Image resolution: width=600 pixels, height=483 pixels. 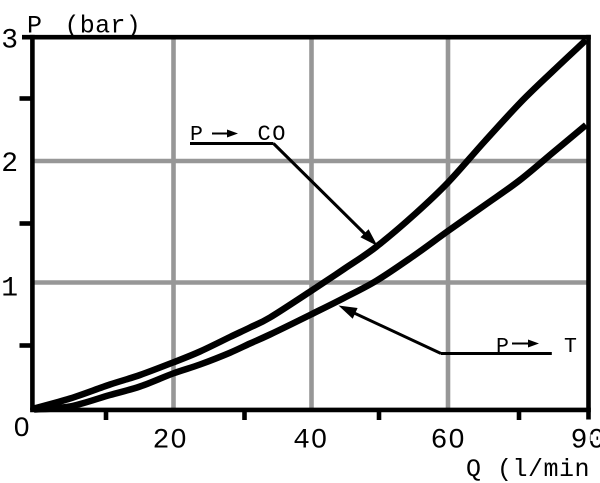 What do you see at coordinates (21, 429) in the screenshot?
I see `svg-text: 0` at bounding box center [21, 429].